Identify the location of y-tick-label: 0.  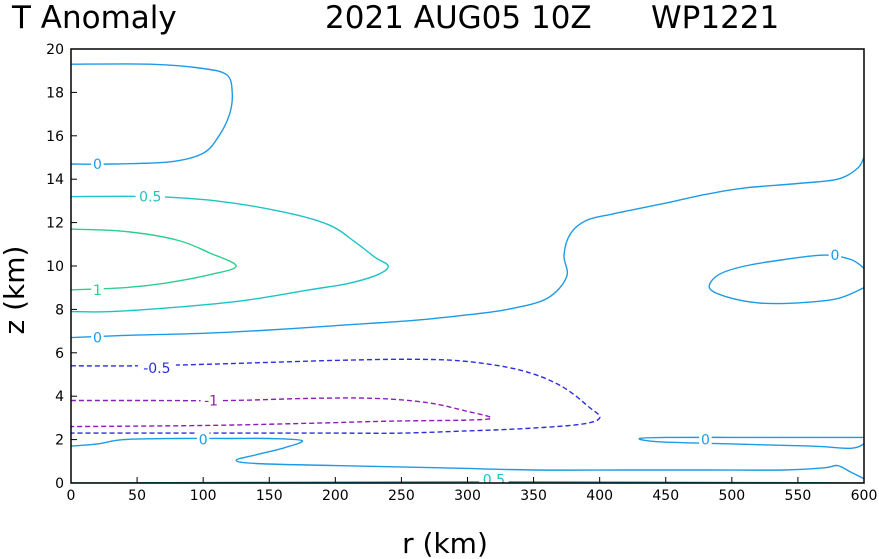
(59, 484).